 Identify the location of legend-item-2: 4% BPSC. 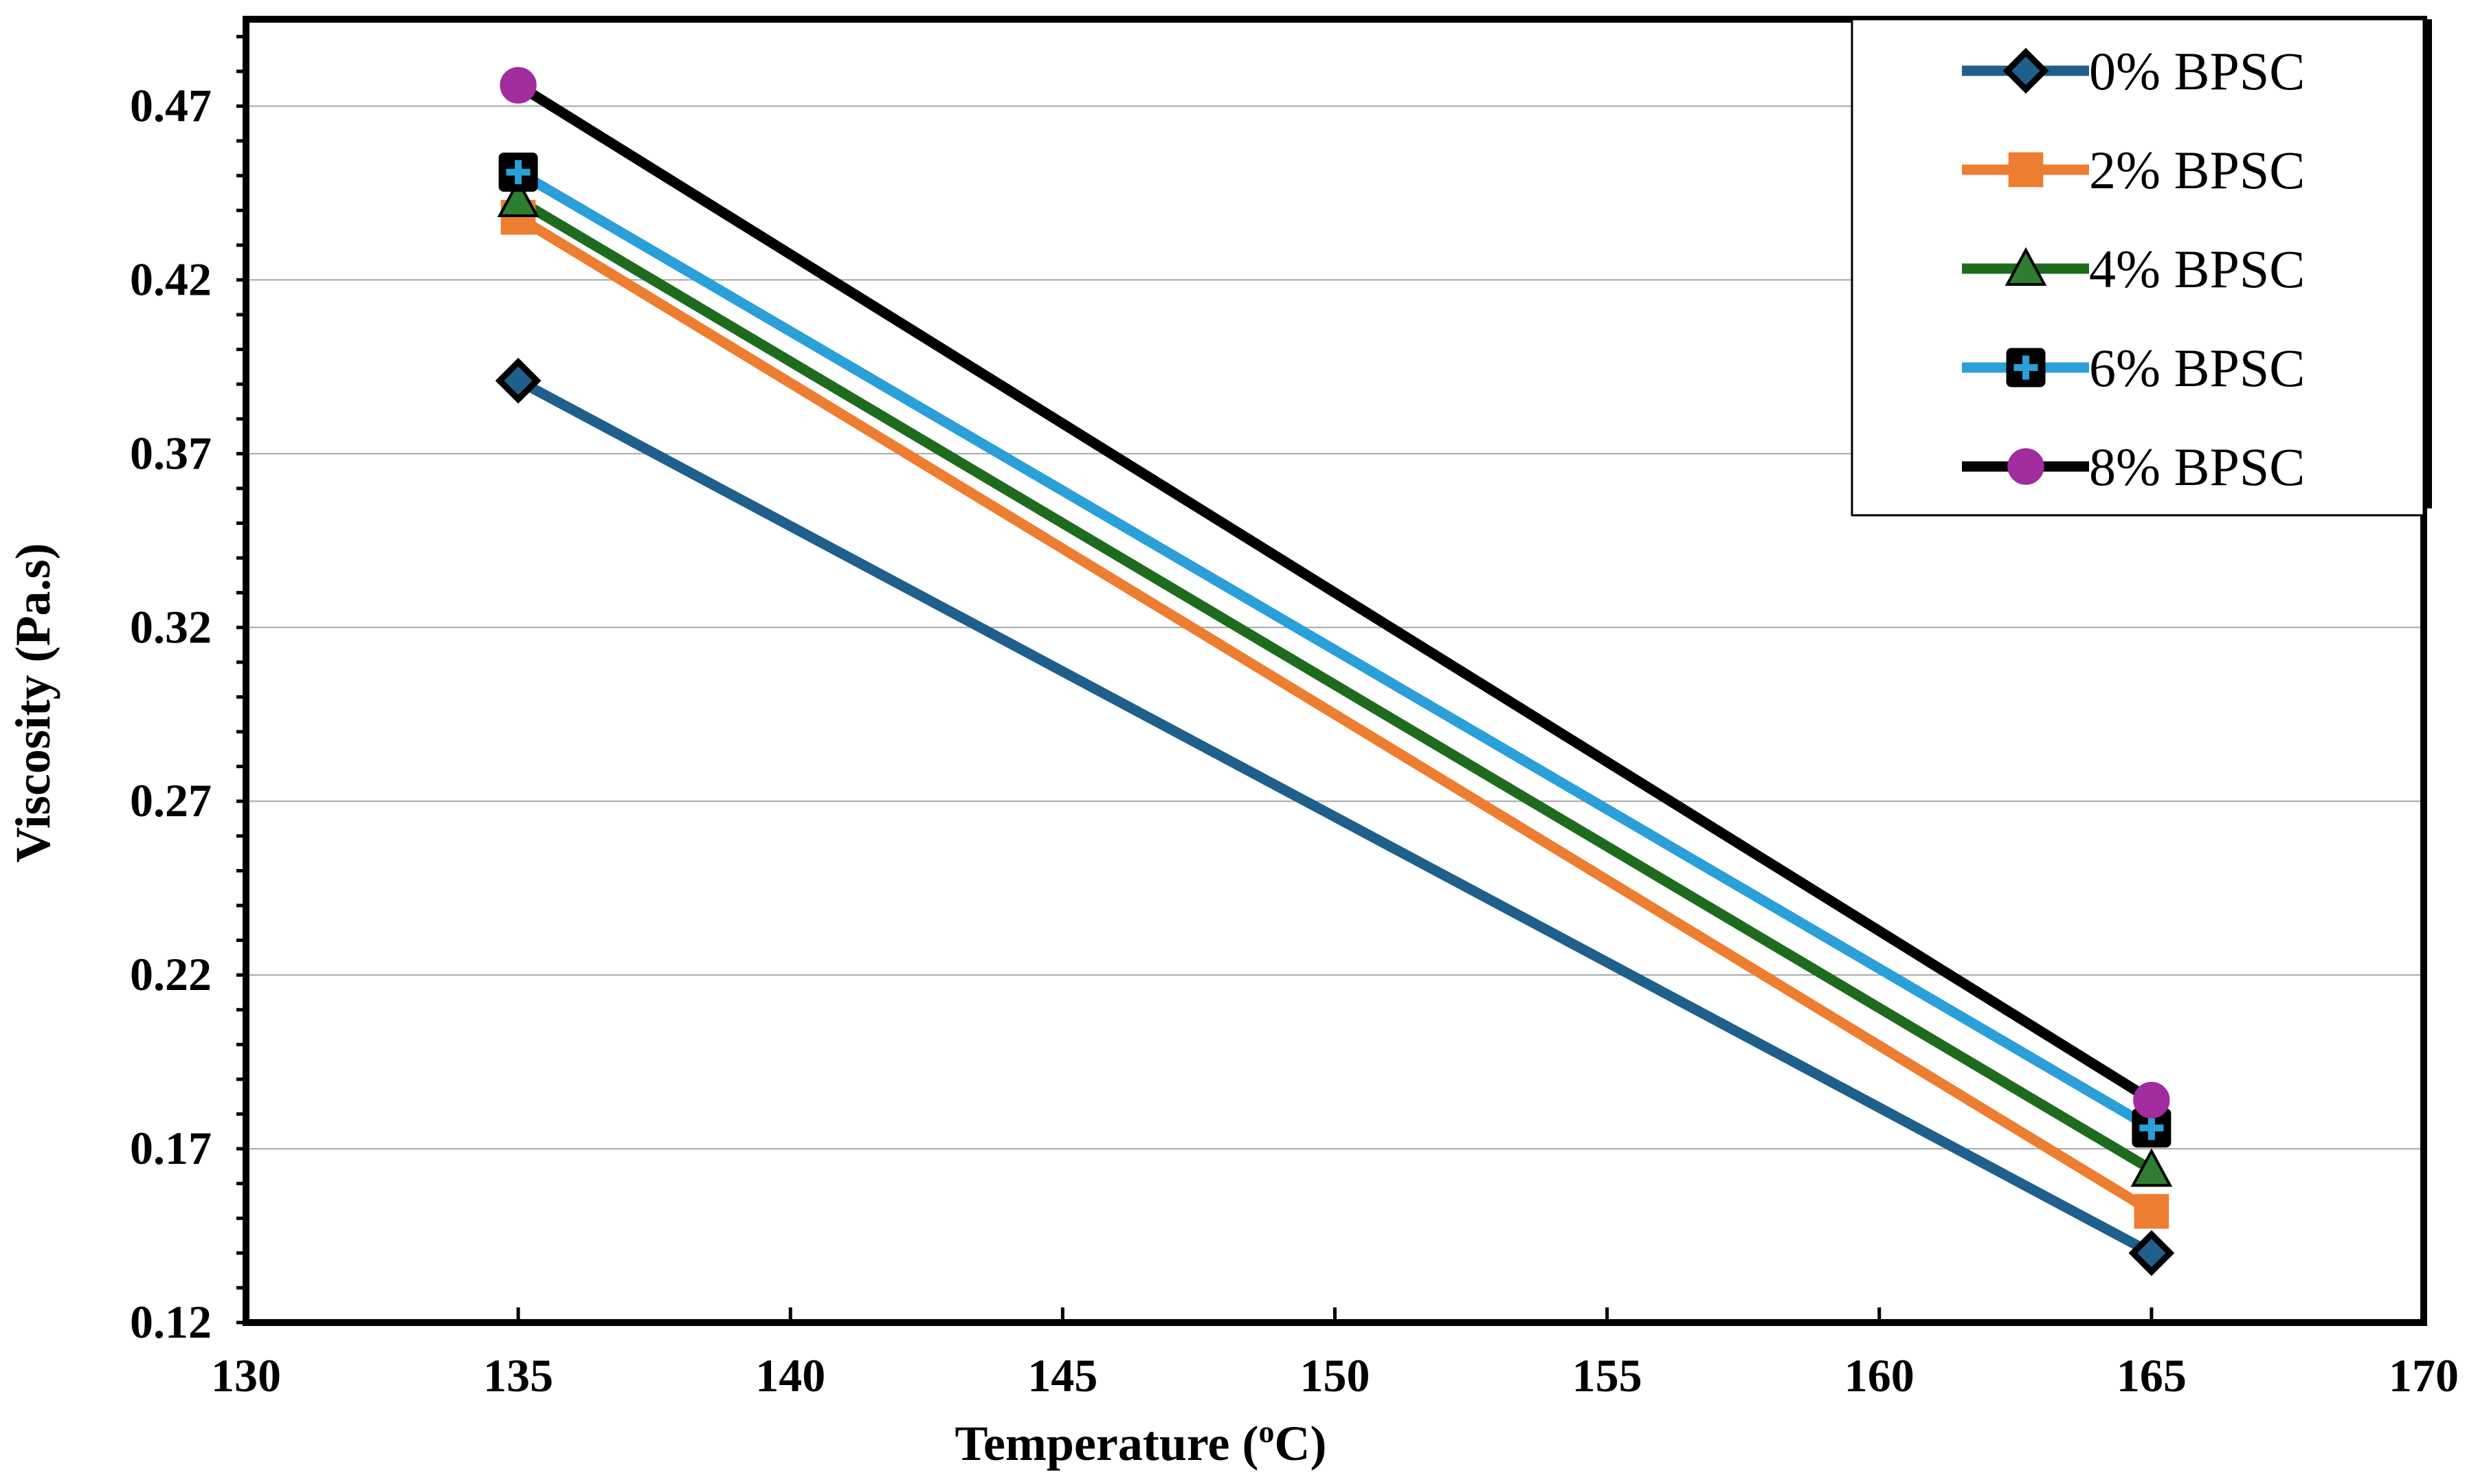
(2133, 269).